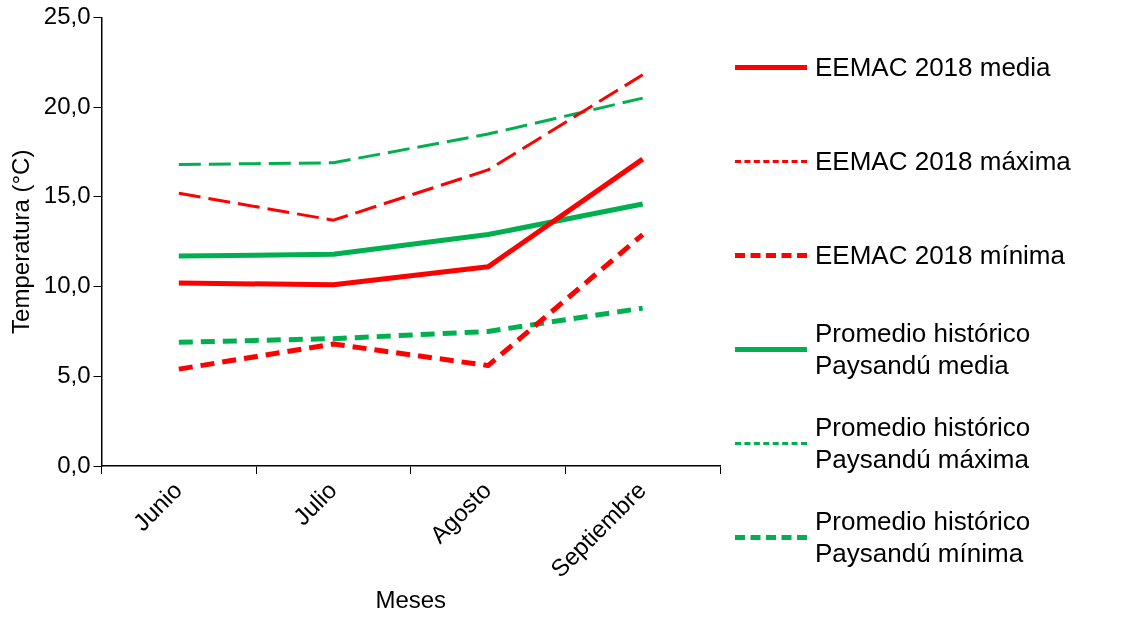  What do you see at coordinates (411, 600) in the screenshot?
I see `x-axis-title: Meses` at bounding box center [411, 600].